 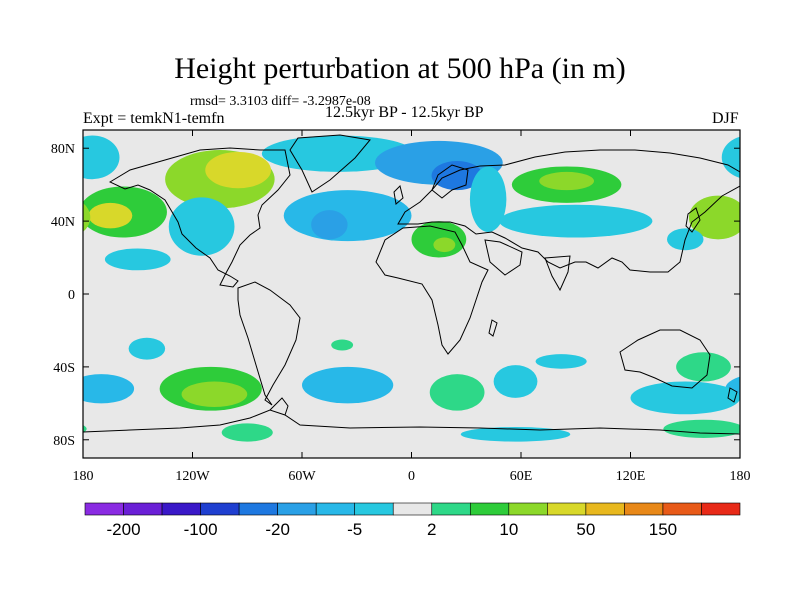 What do you see at coordinates (124, 529) in the screenshot?
I see `colorbar-label-0: -200` at bounding box center [124, 529].